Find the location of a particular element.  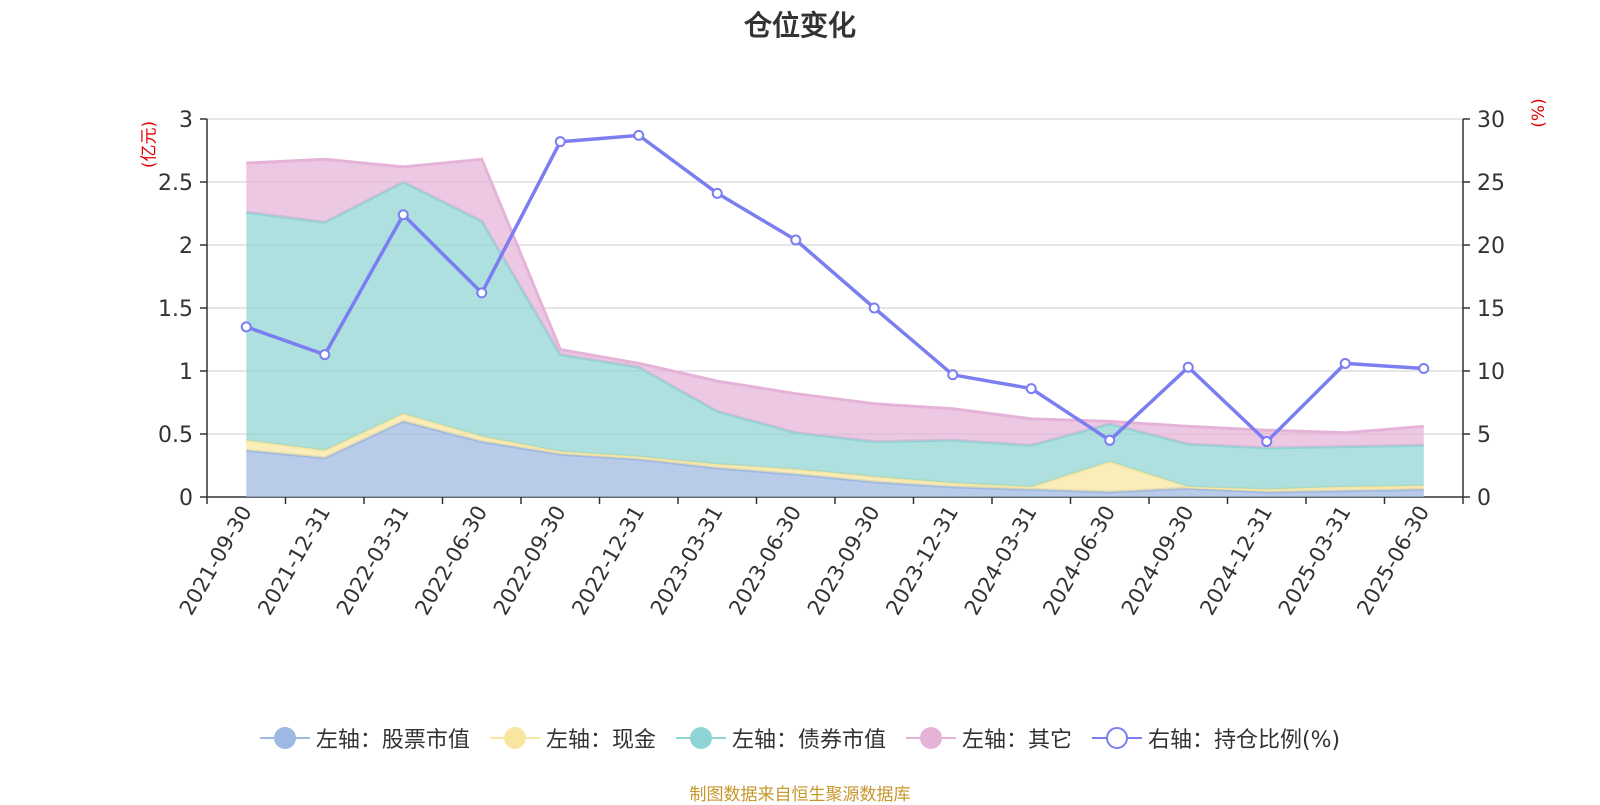

left-axis-tick-label: 2.5 is located at coordinates (175, 183).